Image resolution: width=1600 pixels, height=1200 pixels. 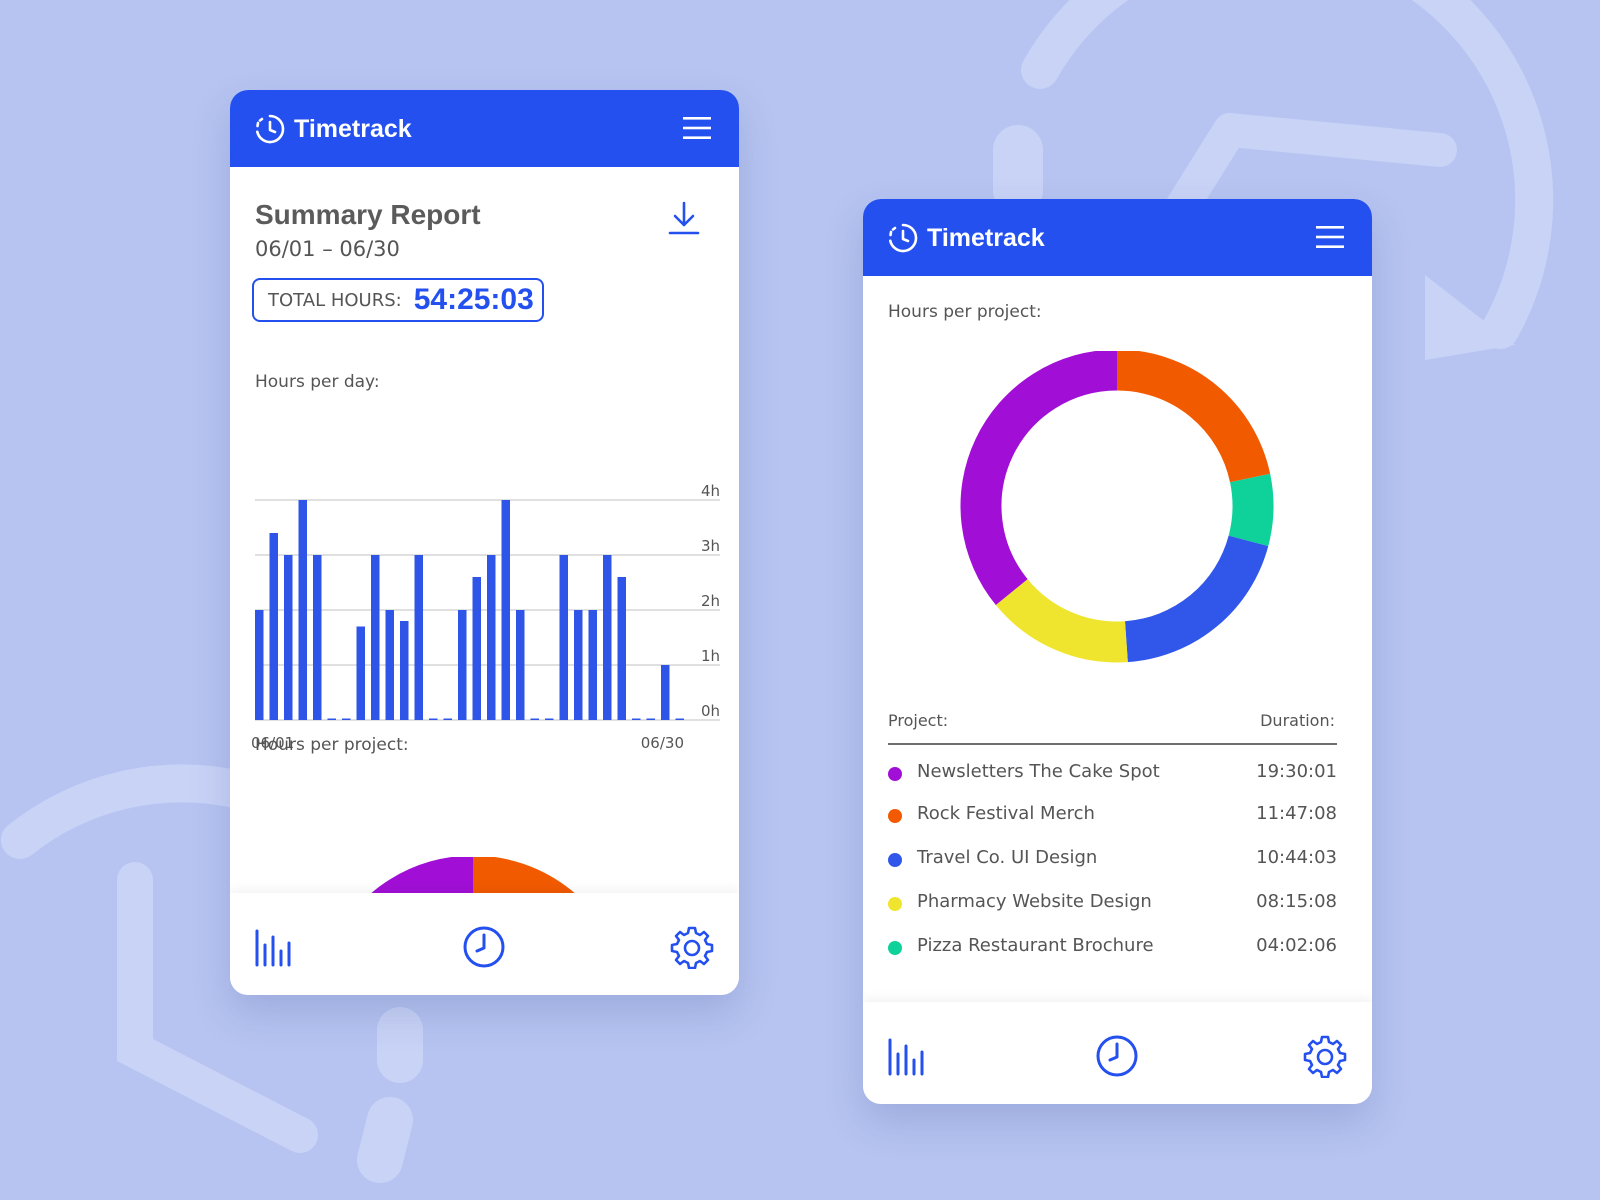 What do you see at coordinates (710, 656) in the screenshot?
I see `y-tick-label: 1h` at bounding box center [710, 656].